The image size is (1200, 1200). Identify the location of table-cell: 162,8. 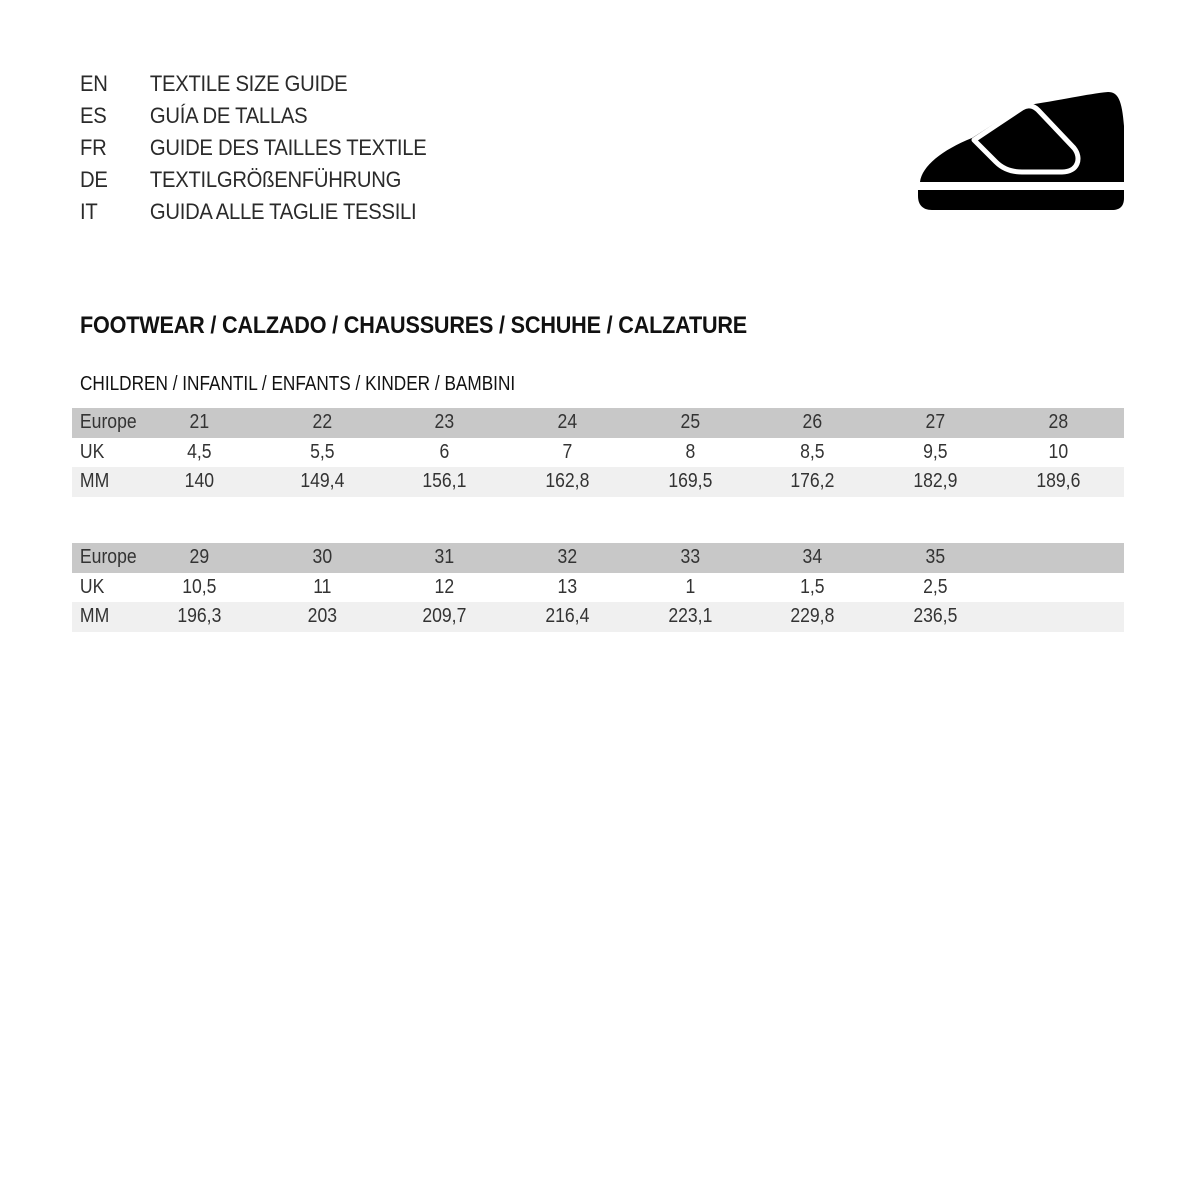
(567, 481).